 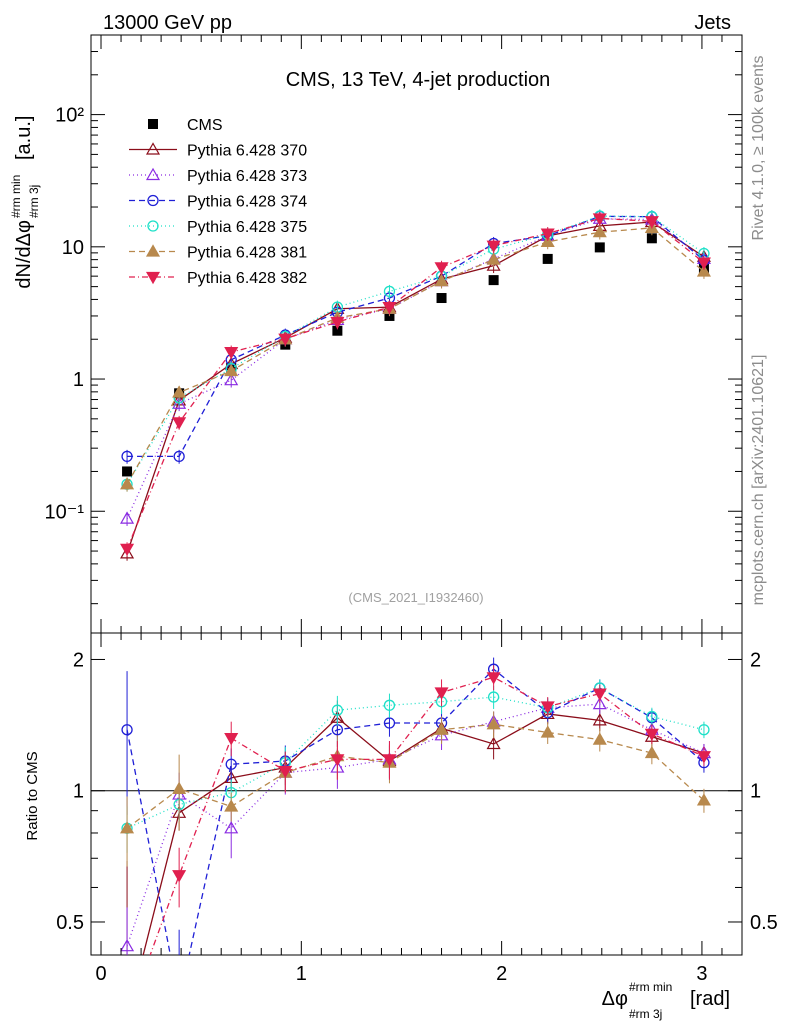 What do you see at coordinates (32, 795) in the screenshot?
I see `ratio-ylabel: Ratio to CMS` at bounding box center [32, 795].